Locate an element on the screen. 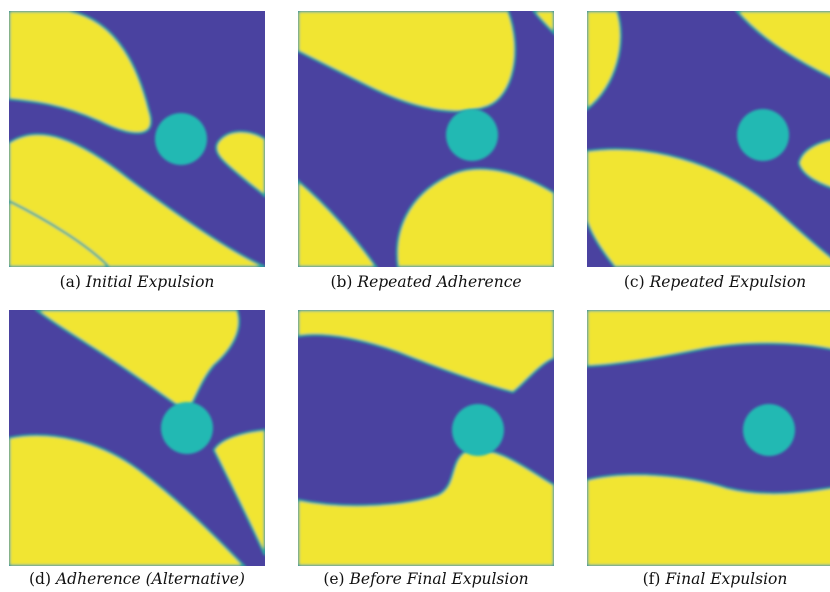 This screenshot has width=830, height=592. caption-f-text: Final Expulsion is located at coordinates (726, 579).